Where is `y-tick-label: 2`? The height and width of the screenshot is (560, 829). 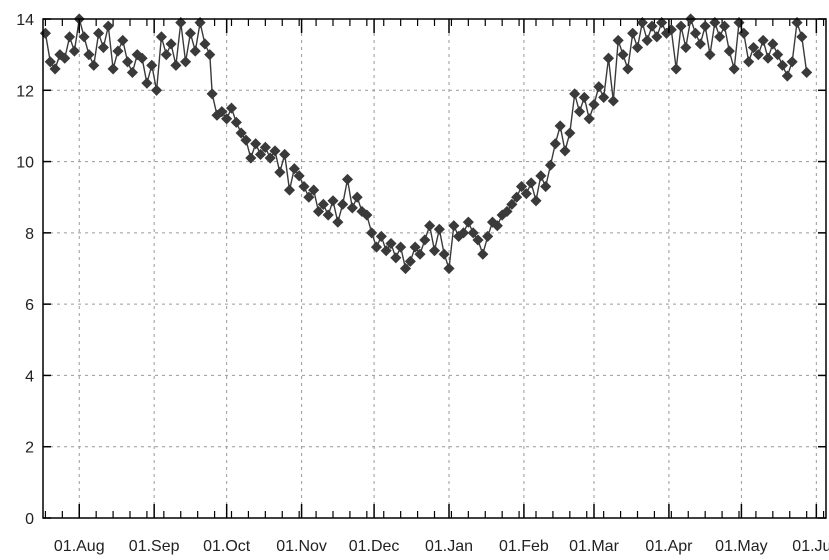
y-tick-label: 2 is located at coordinates (29, 448).